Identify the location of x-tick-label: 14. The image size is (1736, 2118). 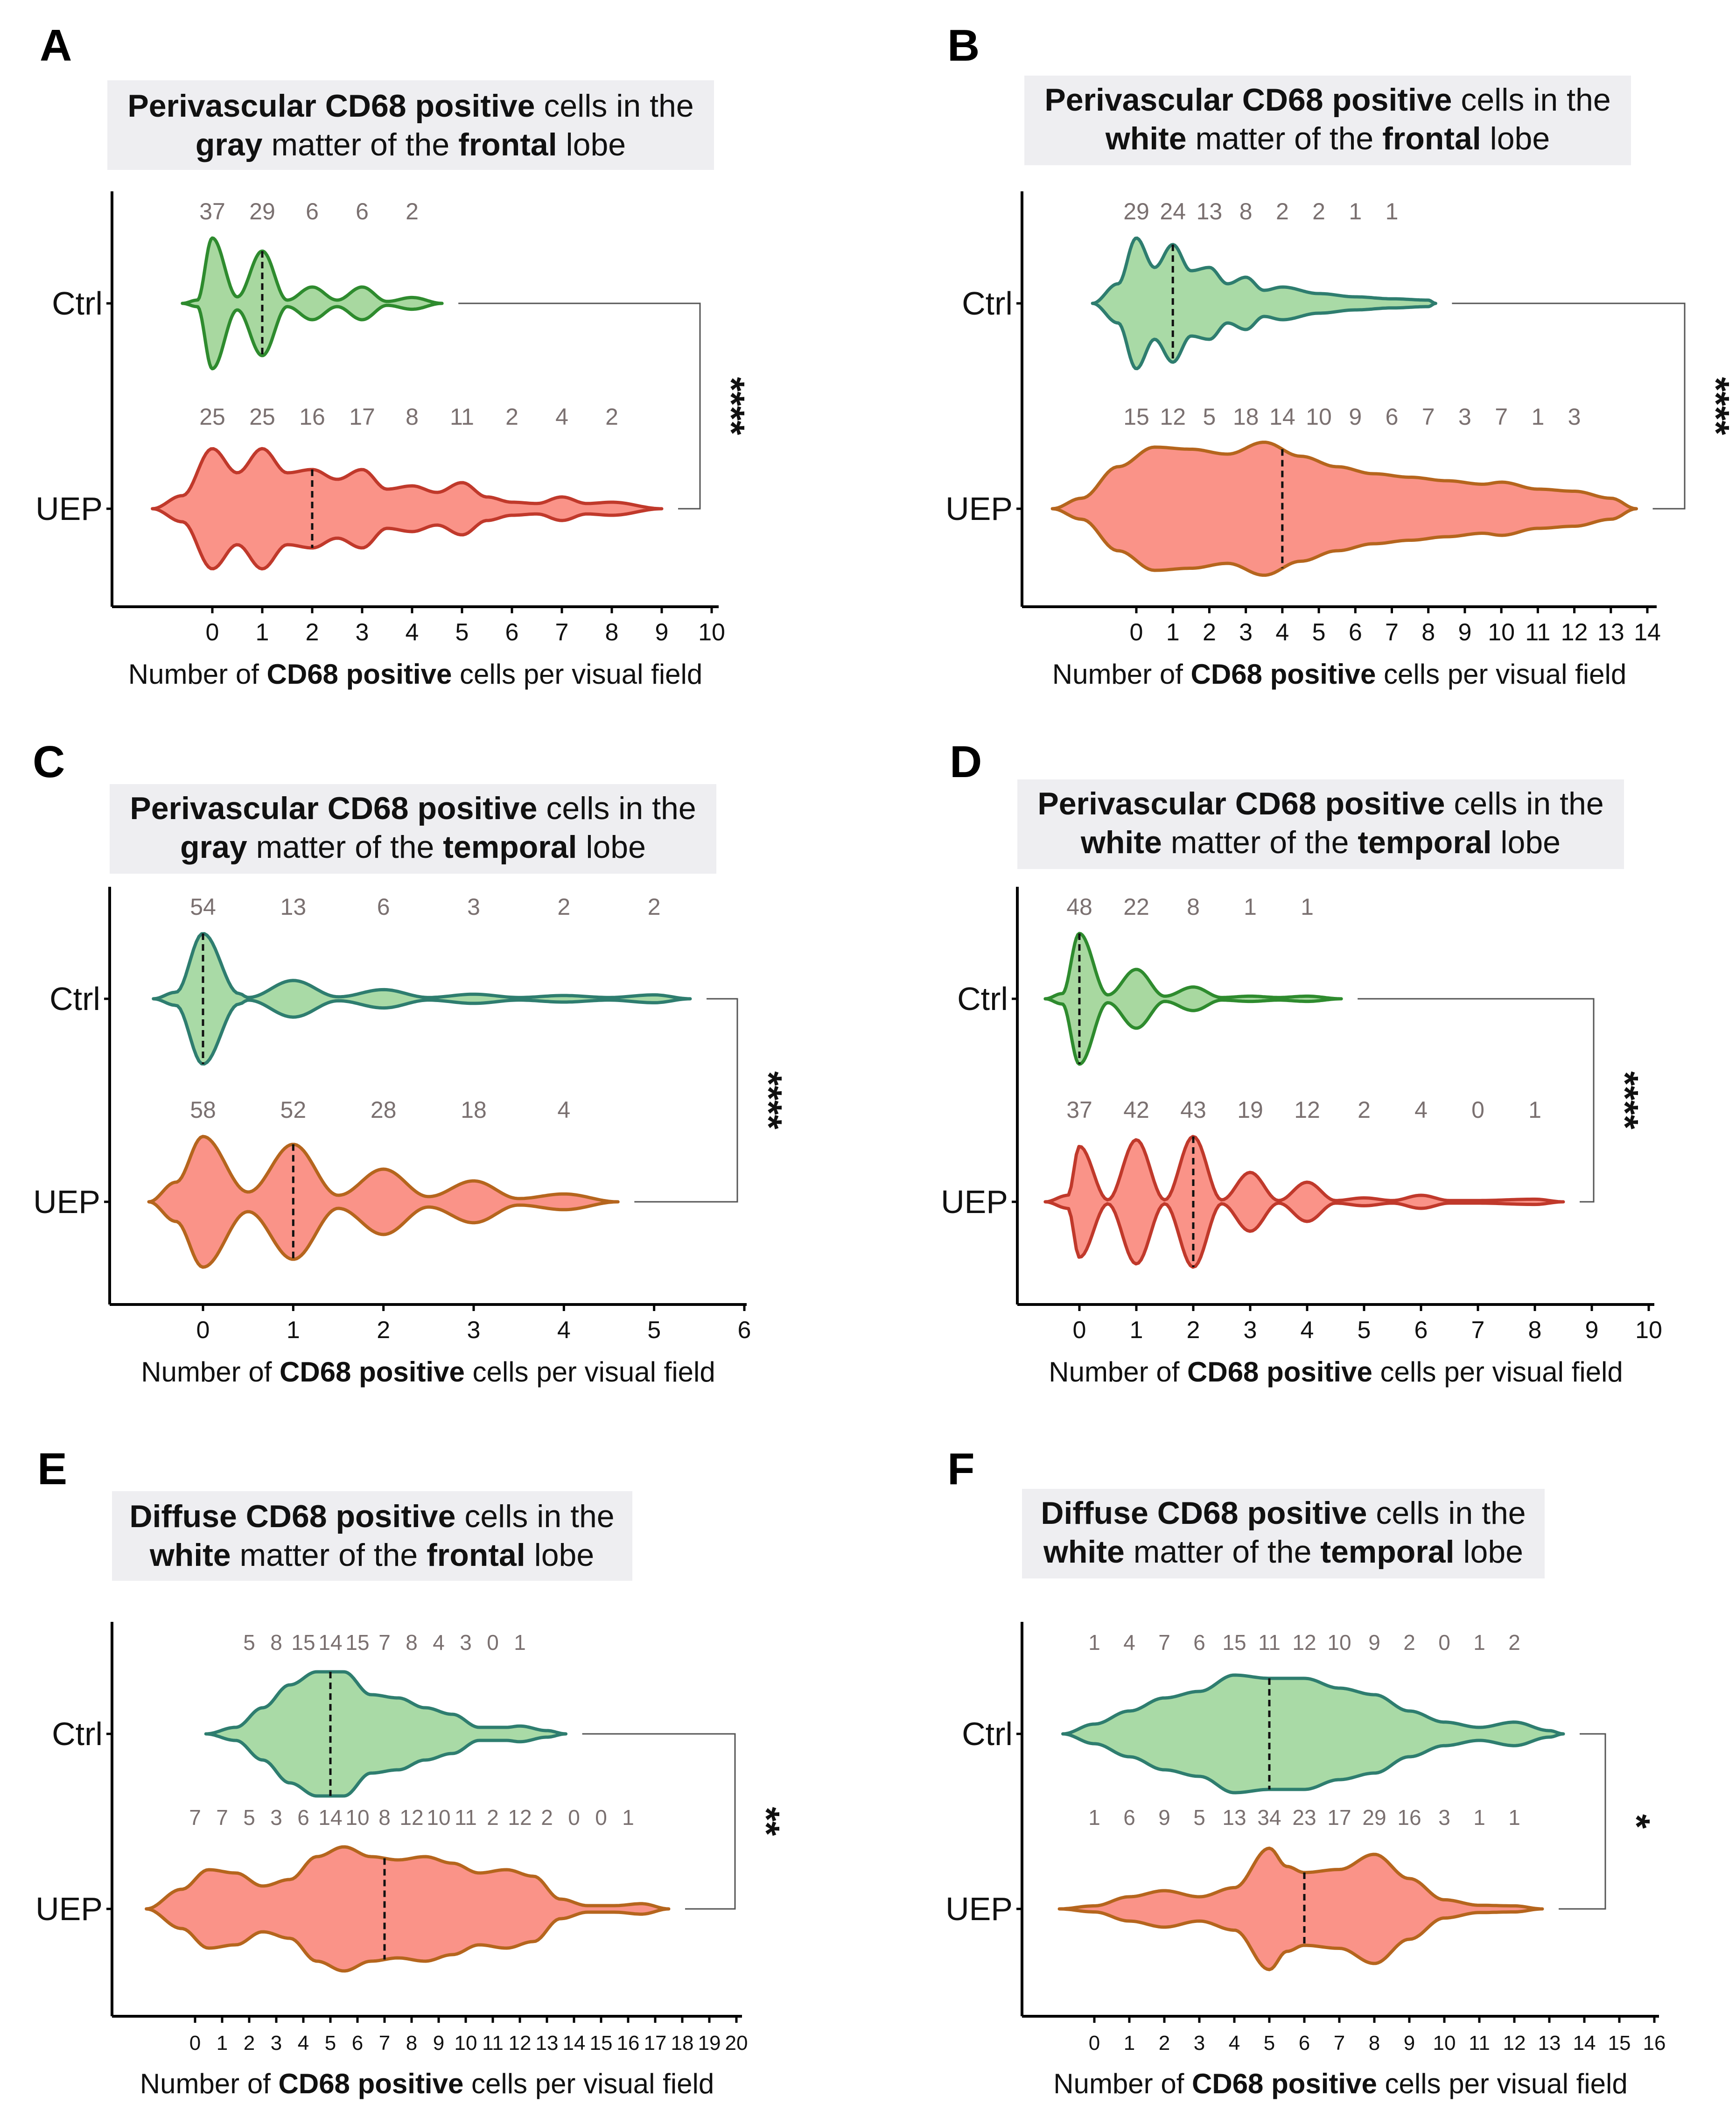
(1647, 632).